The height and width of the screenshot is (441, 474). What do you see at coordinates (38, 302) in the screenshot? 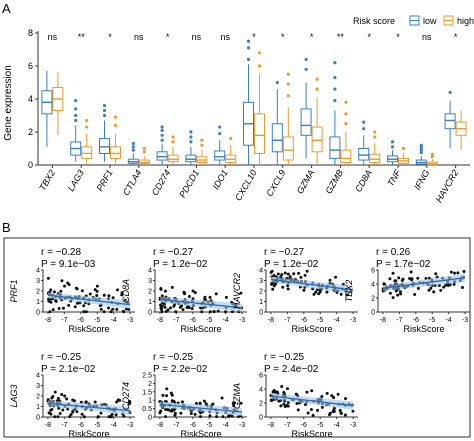
I see `y-tick-label: 1` at bounding box center [38, 302].